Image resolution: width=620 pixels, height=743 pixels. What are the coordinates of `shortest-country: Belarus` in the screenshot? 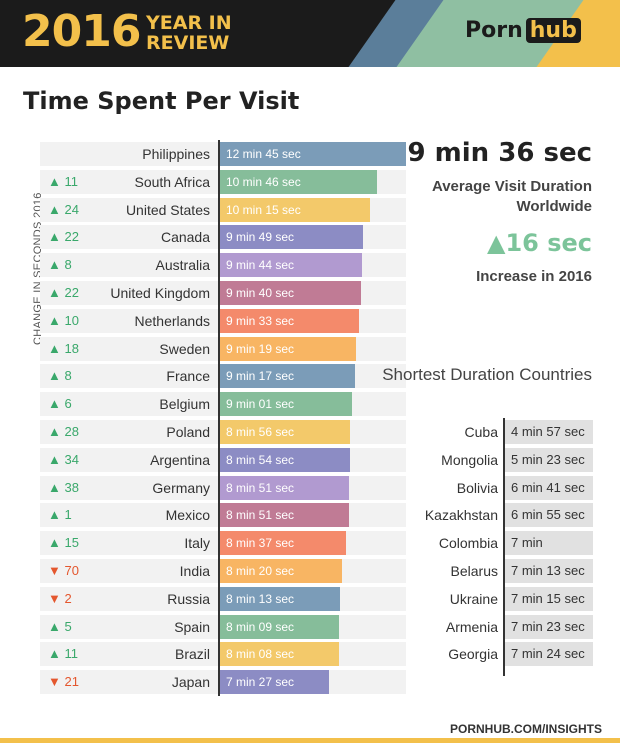 It's located at (474, 571).